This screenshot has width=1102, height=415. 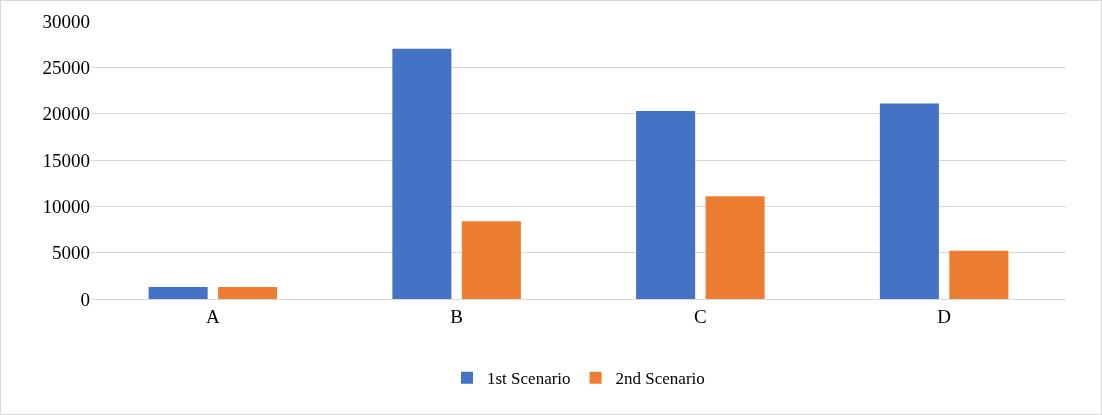 What do you see at coordinates (456, 316) in the screenshot?
I see `x-tick-label: B` at bounding box center [456, 316].